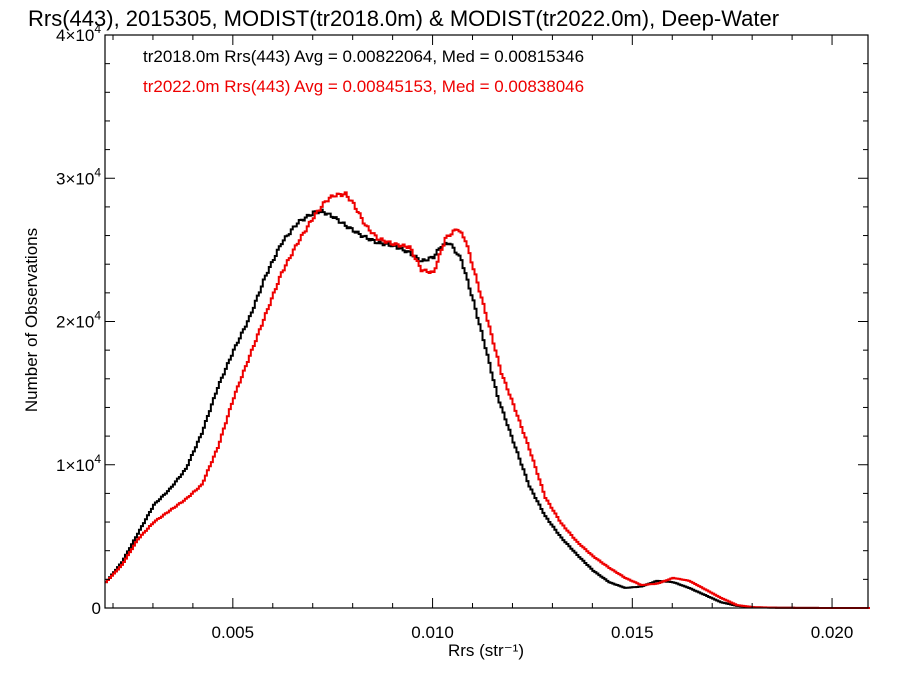  I want to click on x-tick-label: 0.010, so click(432, 632).